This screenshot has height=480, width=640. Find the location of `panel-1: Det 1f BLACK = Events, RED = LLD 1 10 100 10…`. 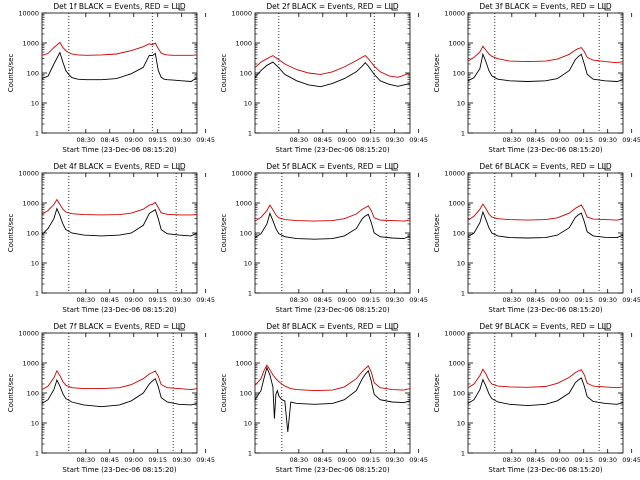

panel-1: Det 1f BLACK = Events, RED = LLD 1 10 100 10… is located at coordinates (111, 78).